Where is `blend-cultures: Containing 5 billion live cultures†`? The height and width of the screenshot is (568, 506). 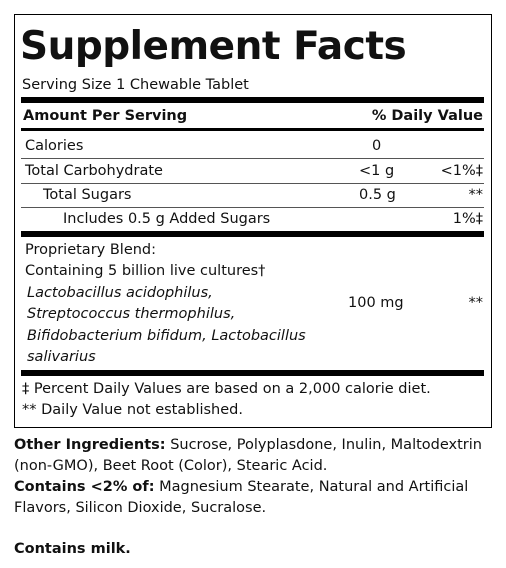
blend-cultures: Containing 5 billion live cultures† is located at coordinates (145, 271).